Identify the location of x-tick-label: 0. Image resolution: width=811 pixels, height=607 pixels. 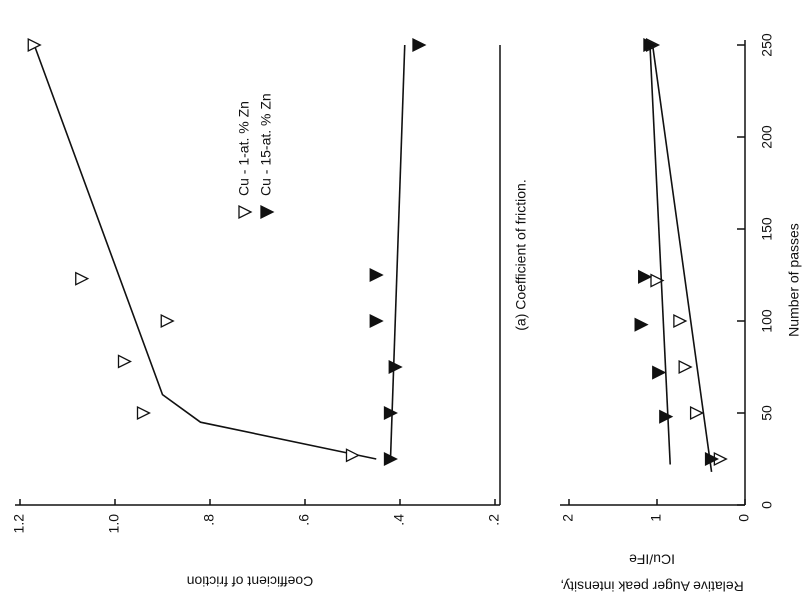
(767, 505).